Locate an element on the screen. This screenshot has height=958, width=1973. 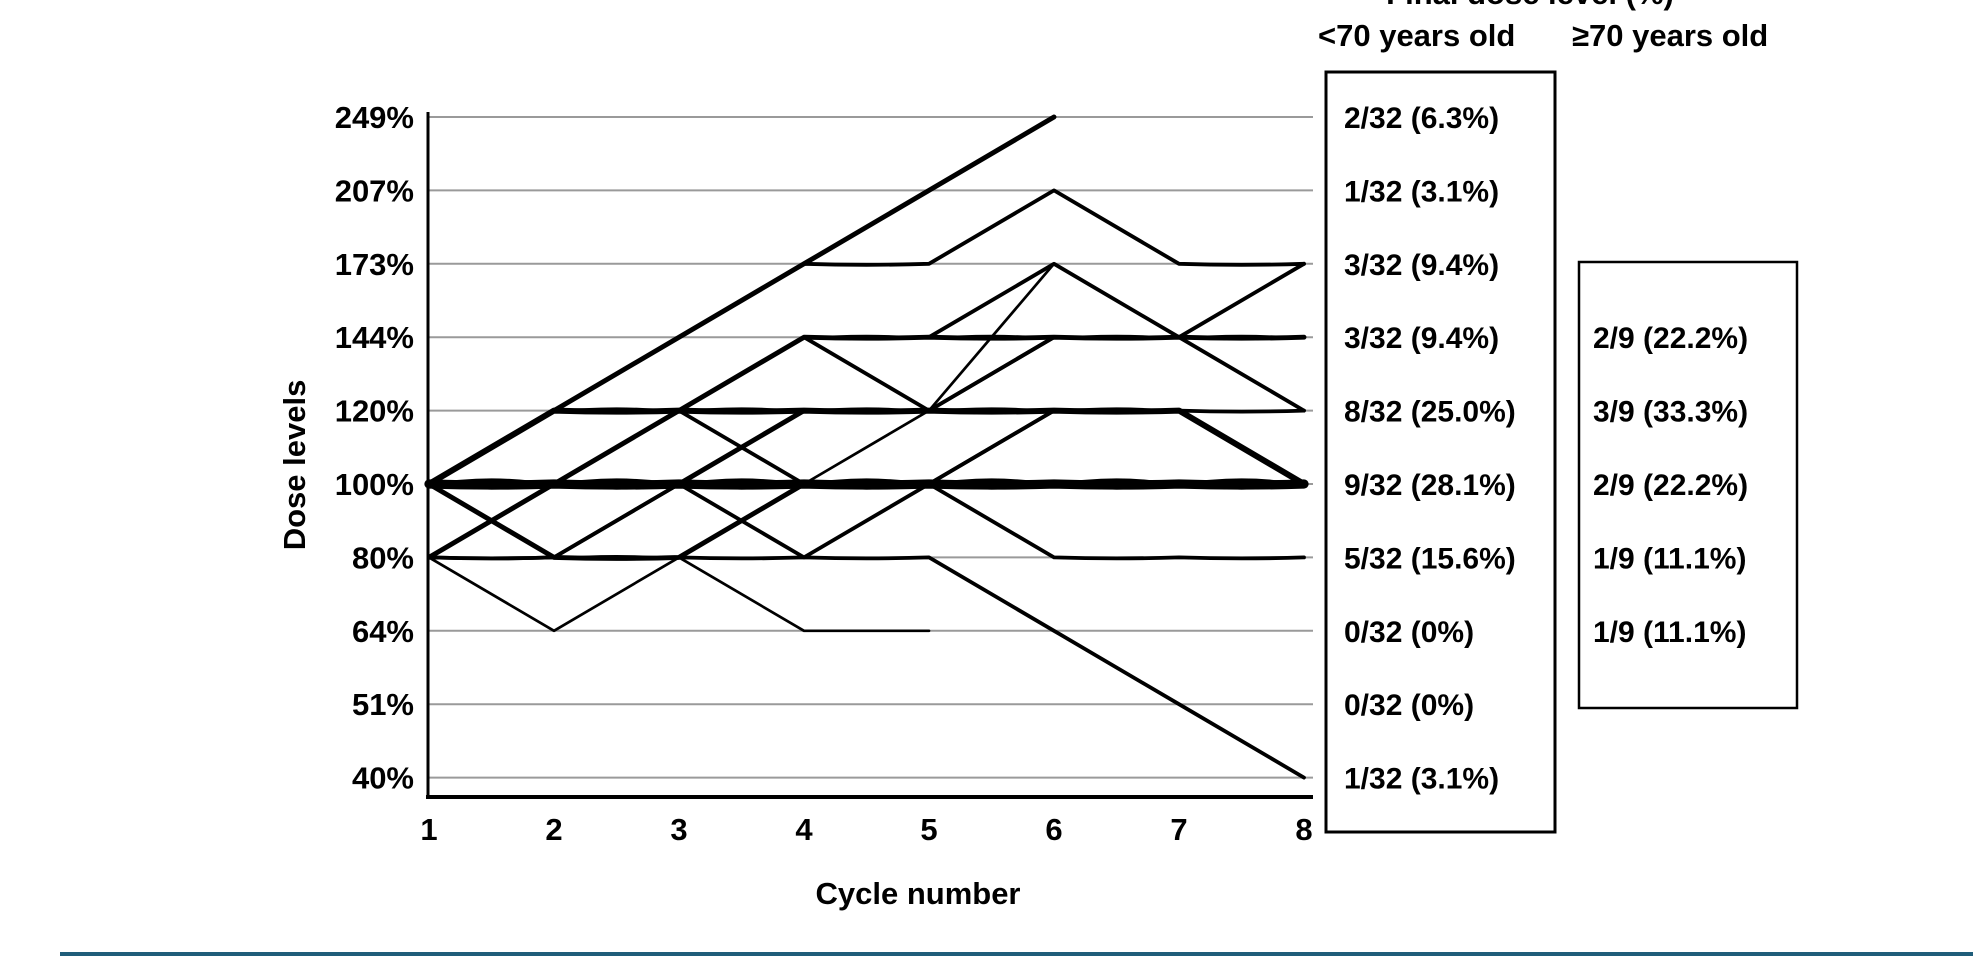
y-tick-label: 80% is located at coordinates (383, 557).